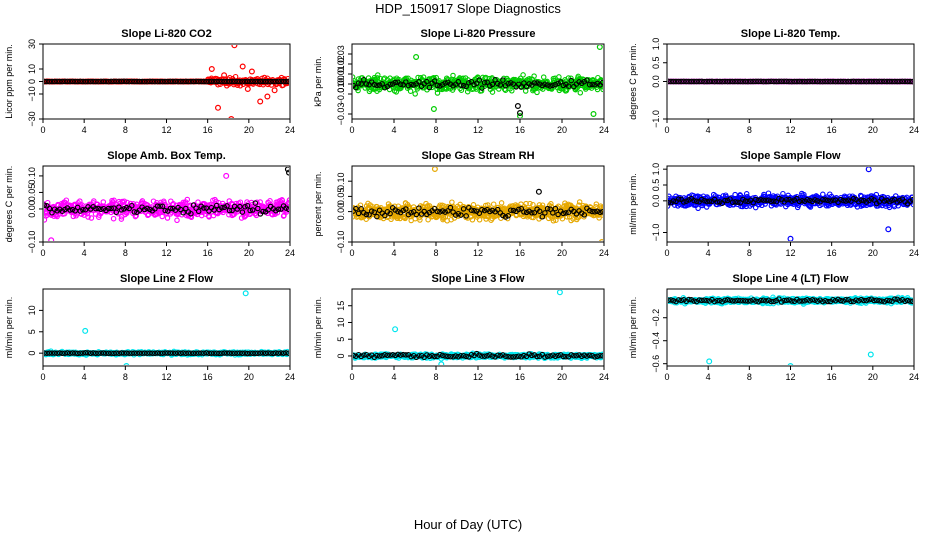 This screenshot has height=540, width=936. I want to click on series-slope, so click(166, 327).